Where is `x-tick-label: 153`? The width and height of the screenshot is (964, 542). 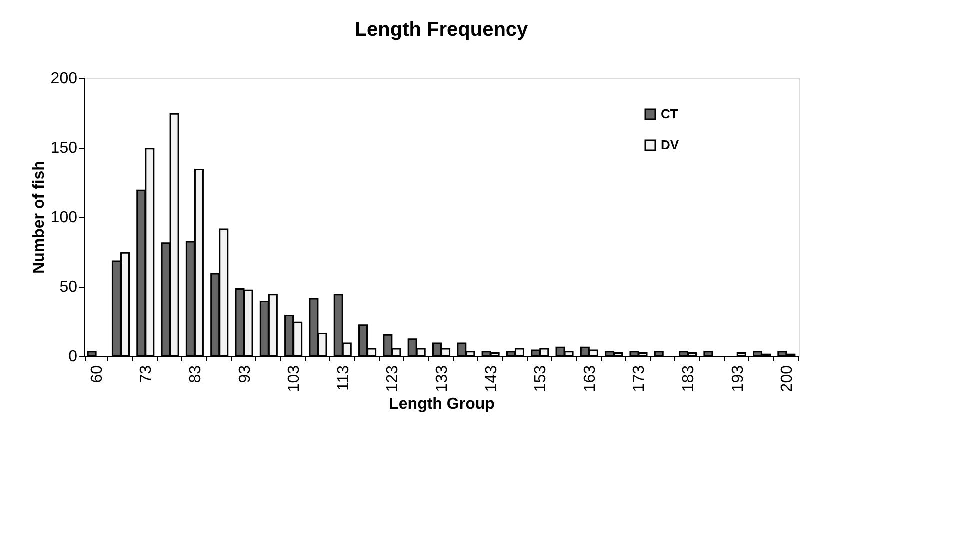 x-tick-label: 153 is located at coordinates (541, 378).